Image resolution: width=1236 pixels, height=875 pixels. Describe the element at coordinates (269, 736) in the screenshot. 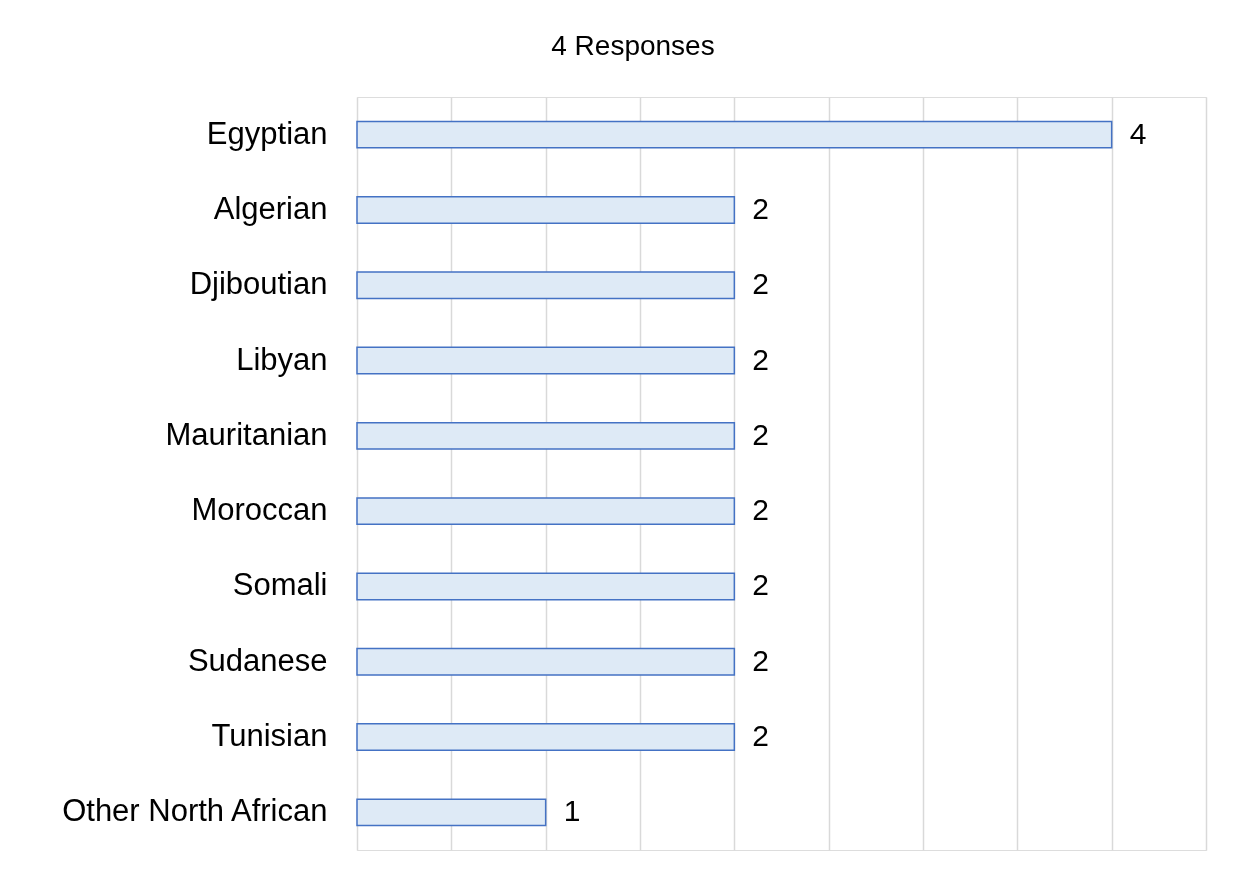

I see `y-tick-label: Tunisian` at that location.